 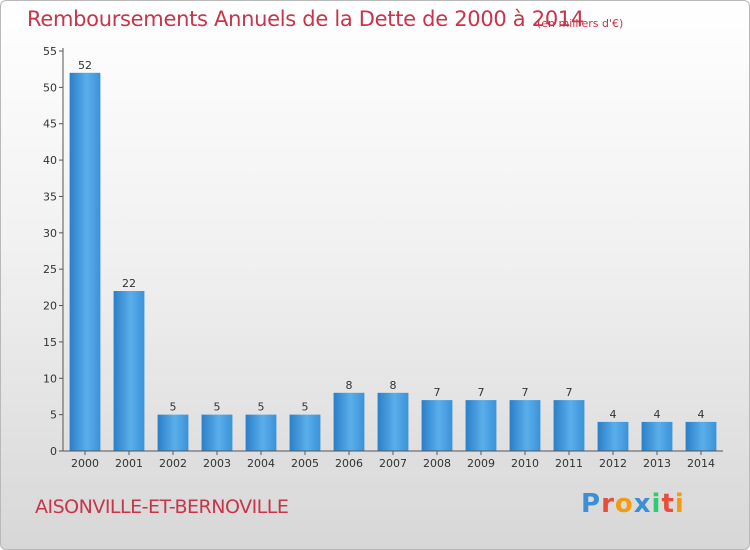 What do you see at coordinates (53, 415) in the screenshot?
I see `y-tick-label: 5` at bounding box center [53, 415].